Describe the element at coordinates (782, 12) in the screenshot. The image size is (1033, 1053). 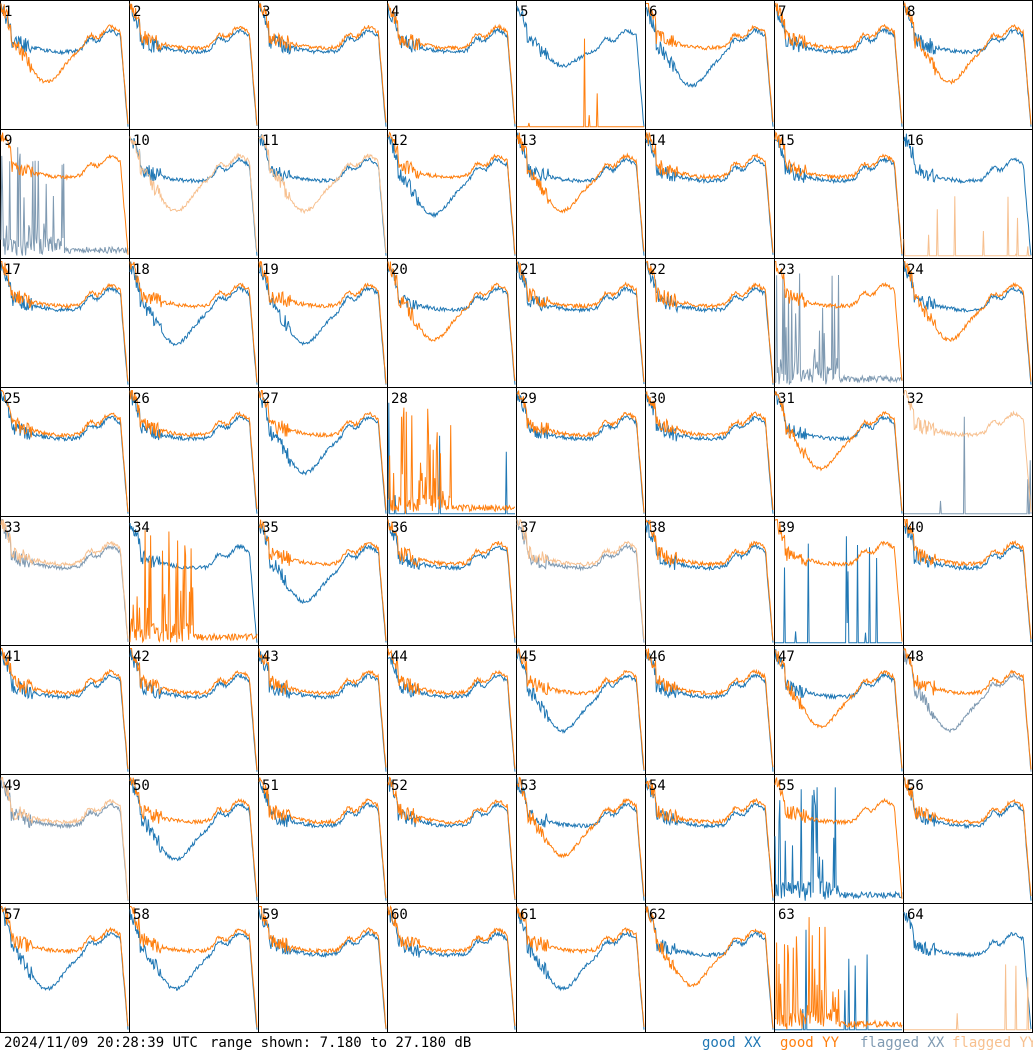
I see `panel-label: 7` at that location.